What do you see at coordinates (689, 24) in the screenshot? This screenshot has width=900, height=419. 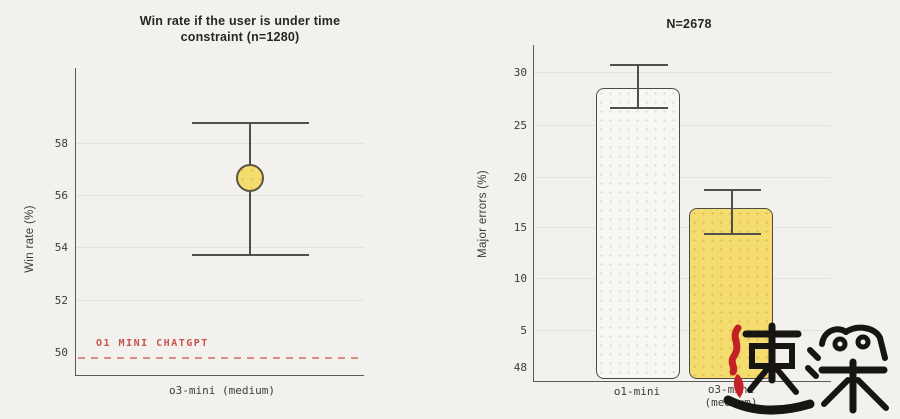 I see `right-chart-title: N=2678` at bounding box center [689, 24].